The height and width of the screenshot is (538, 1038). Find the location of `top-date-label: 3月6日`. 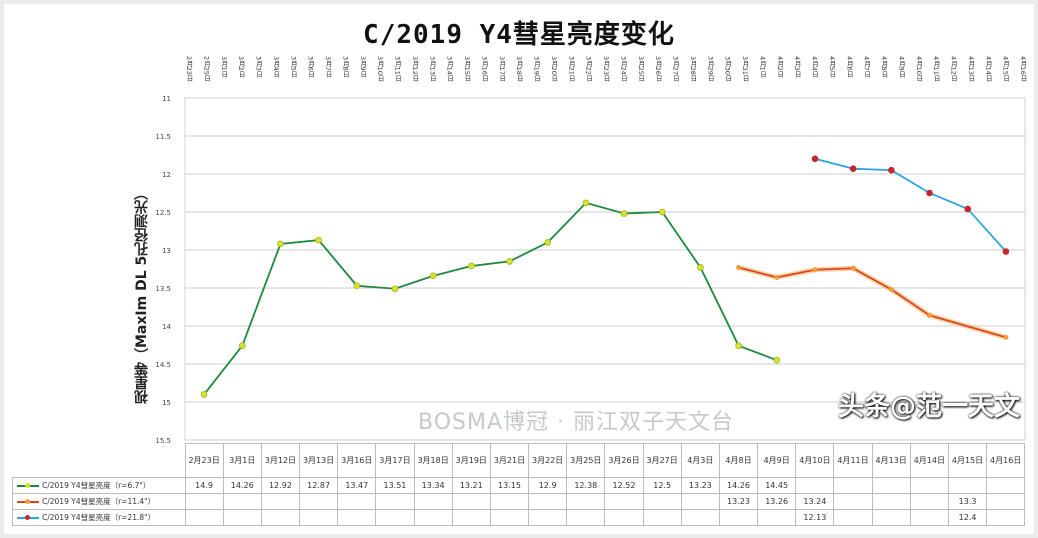

top-date-label: 3月6日 is located at coordinates (311, 67).